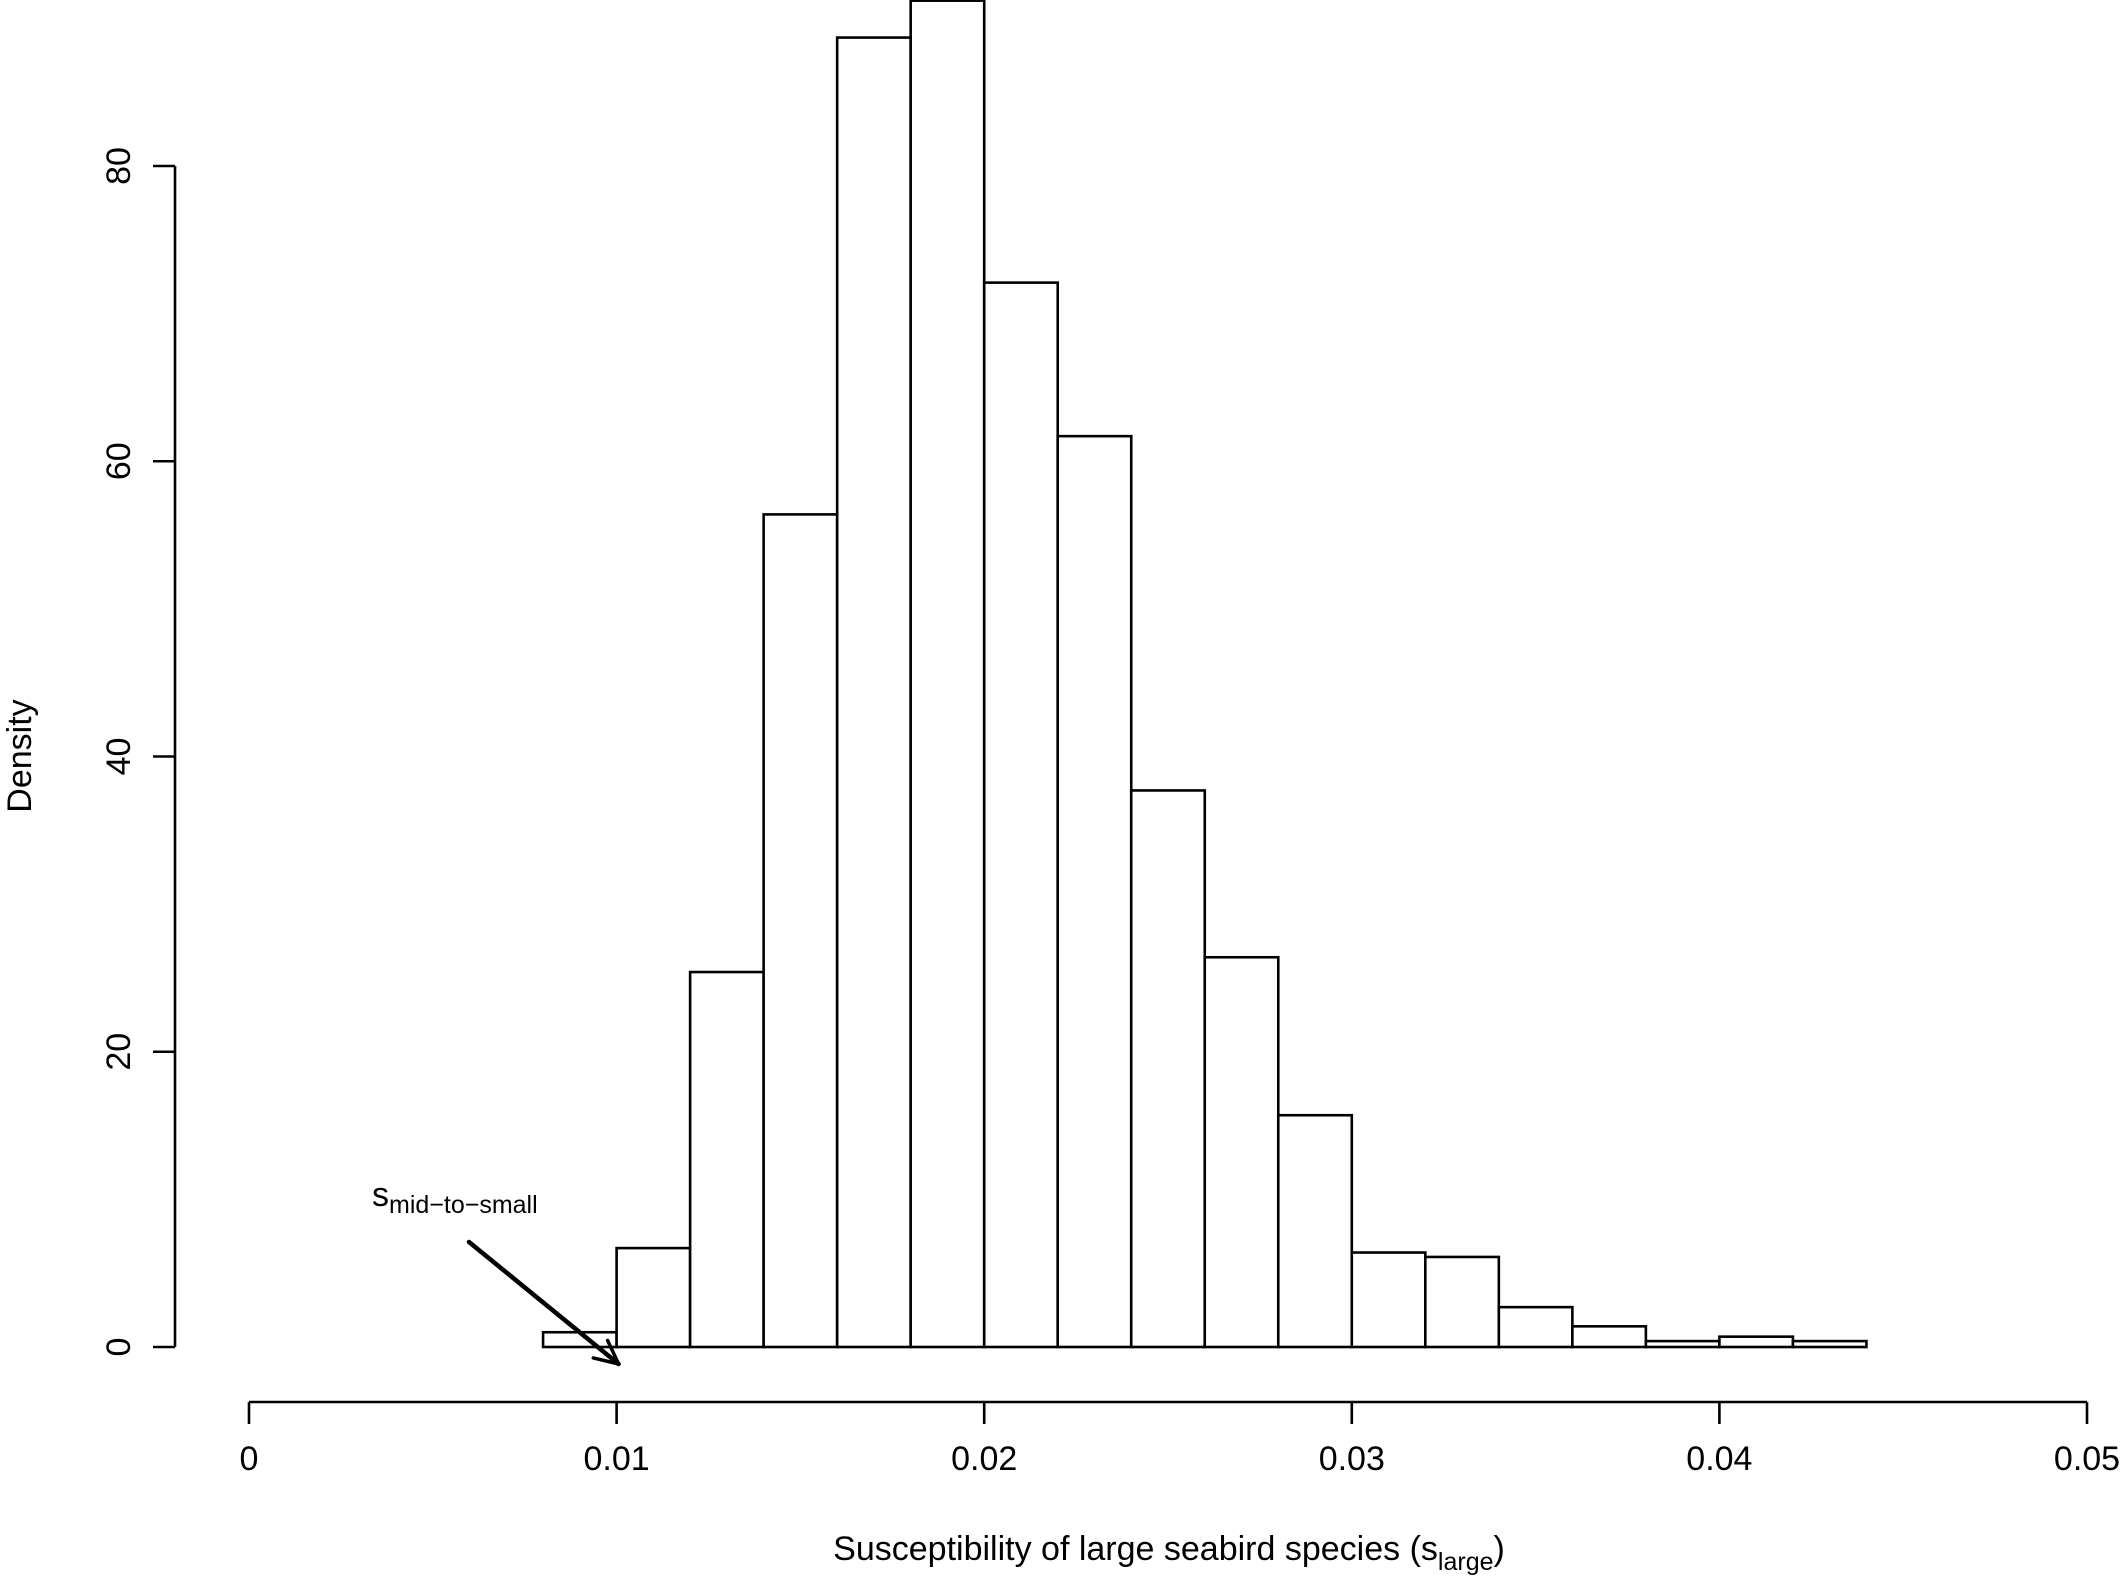 This screenshot has height=1576, width=2128. I want to click on annotation-layer: smid−to−small, so click(496, 1271).